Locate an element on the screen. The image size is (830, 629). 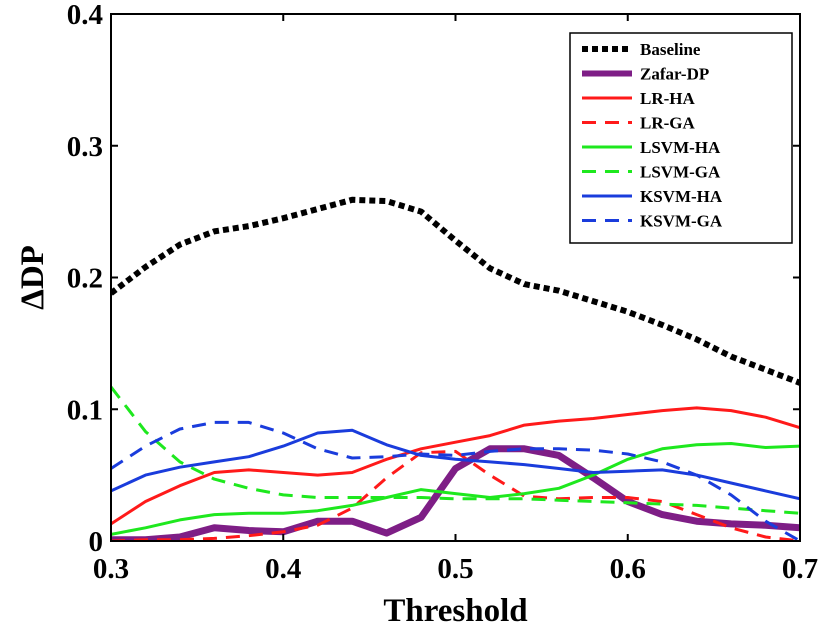
x-tick-label: 0.7 is located at coordinates (800, 569).